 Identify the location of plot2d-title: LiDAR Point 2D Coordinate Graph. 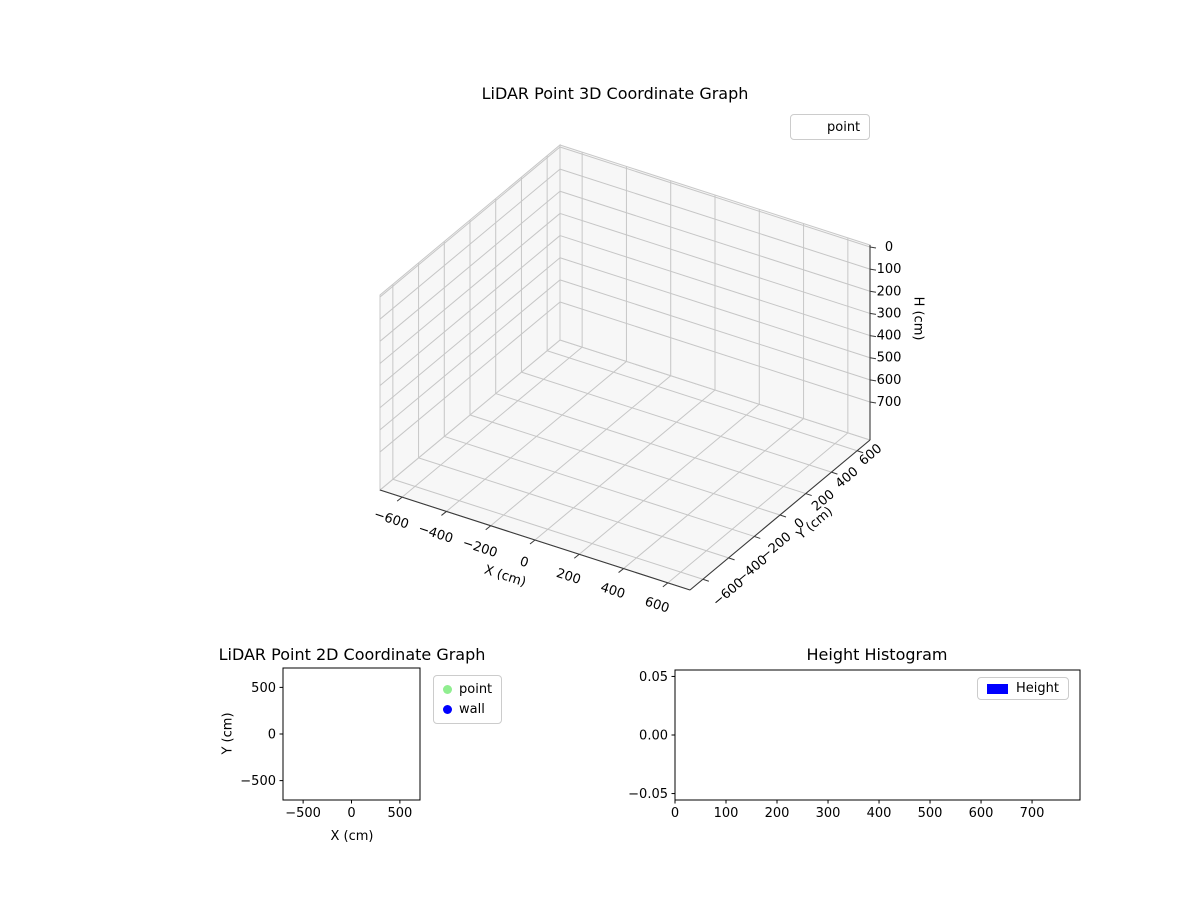
(352, 654).